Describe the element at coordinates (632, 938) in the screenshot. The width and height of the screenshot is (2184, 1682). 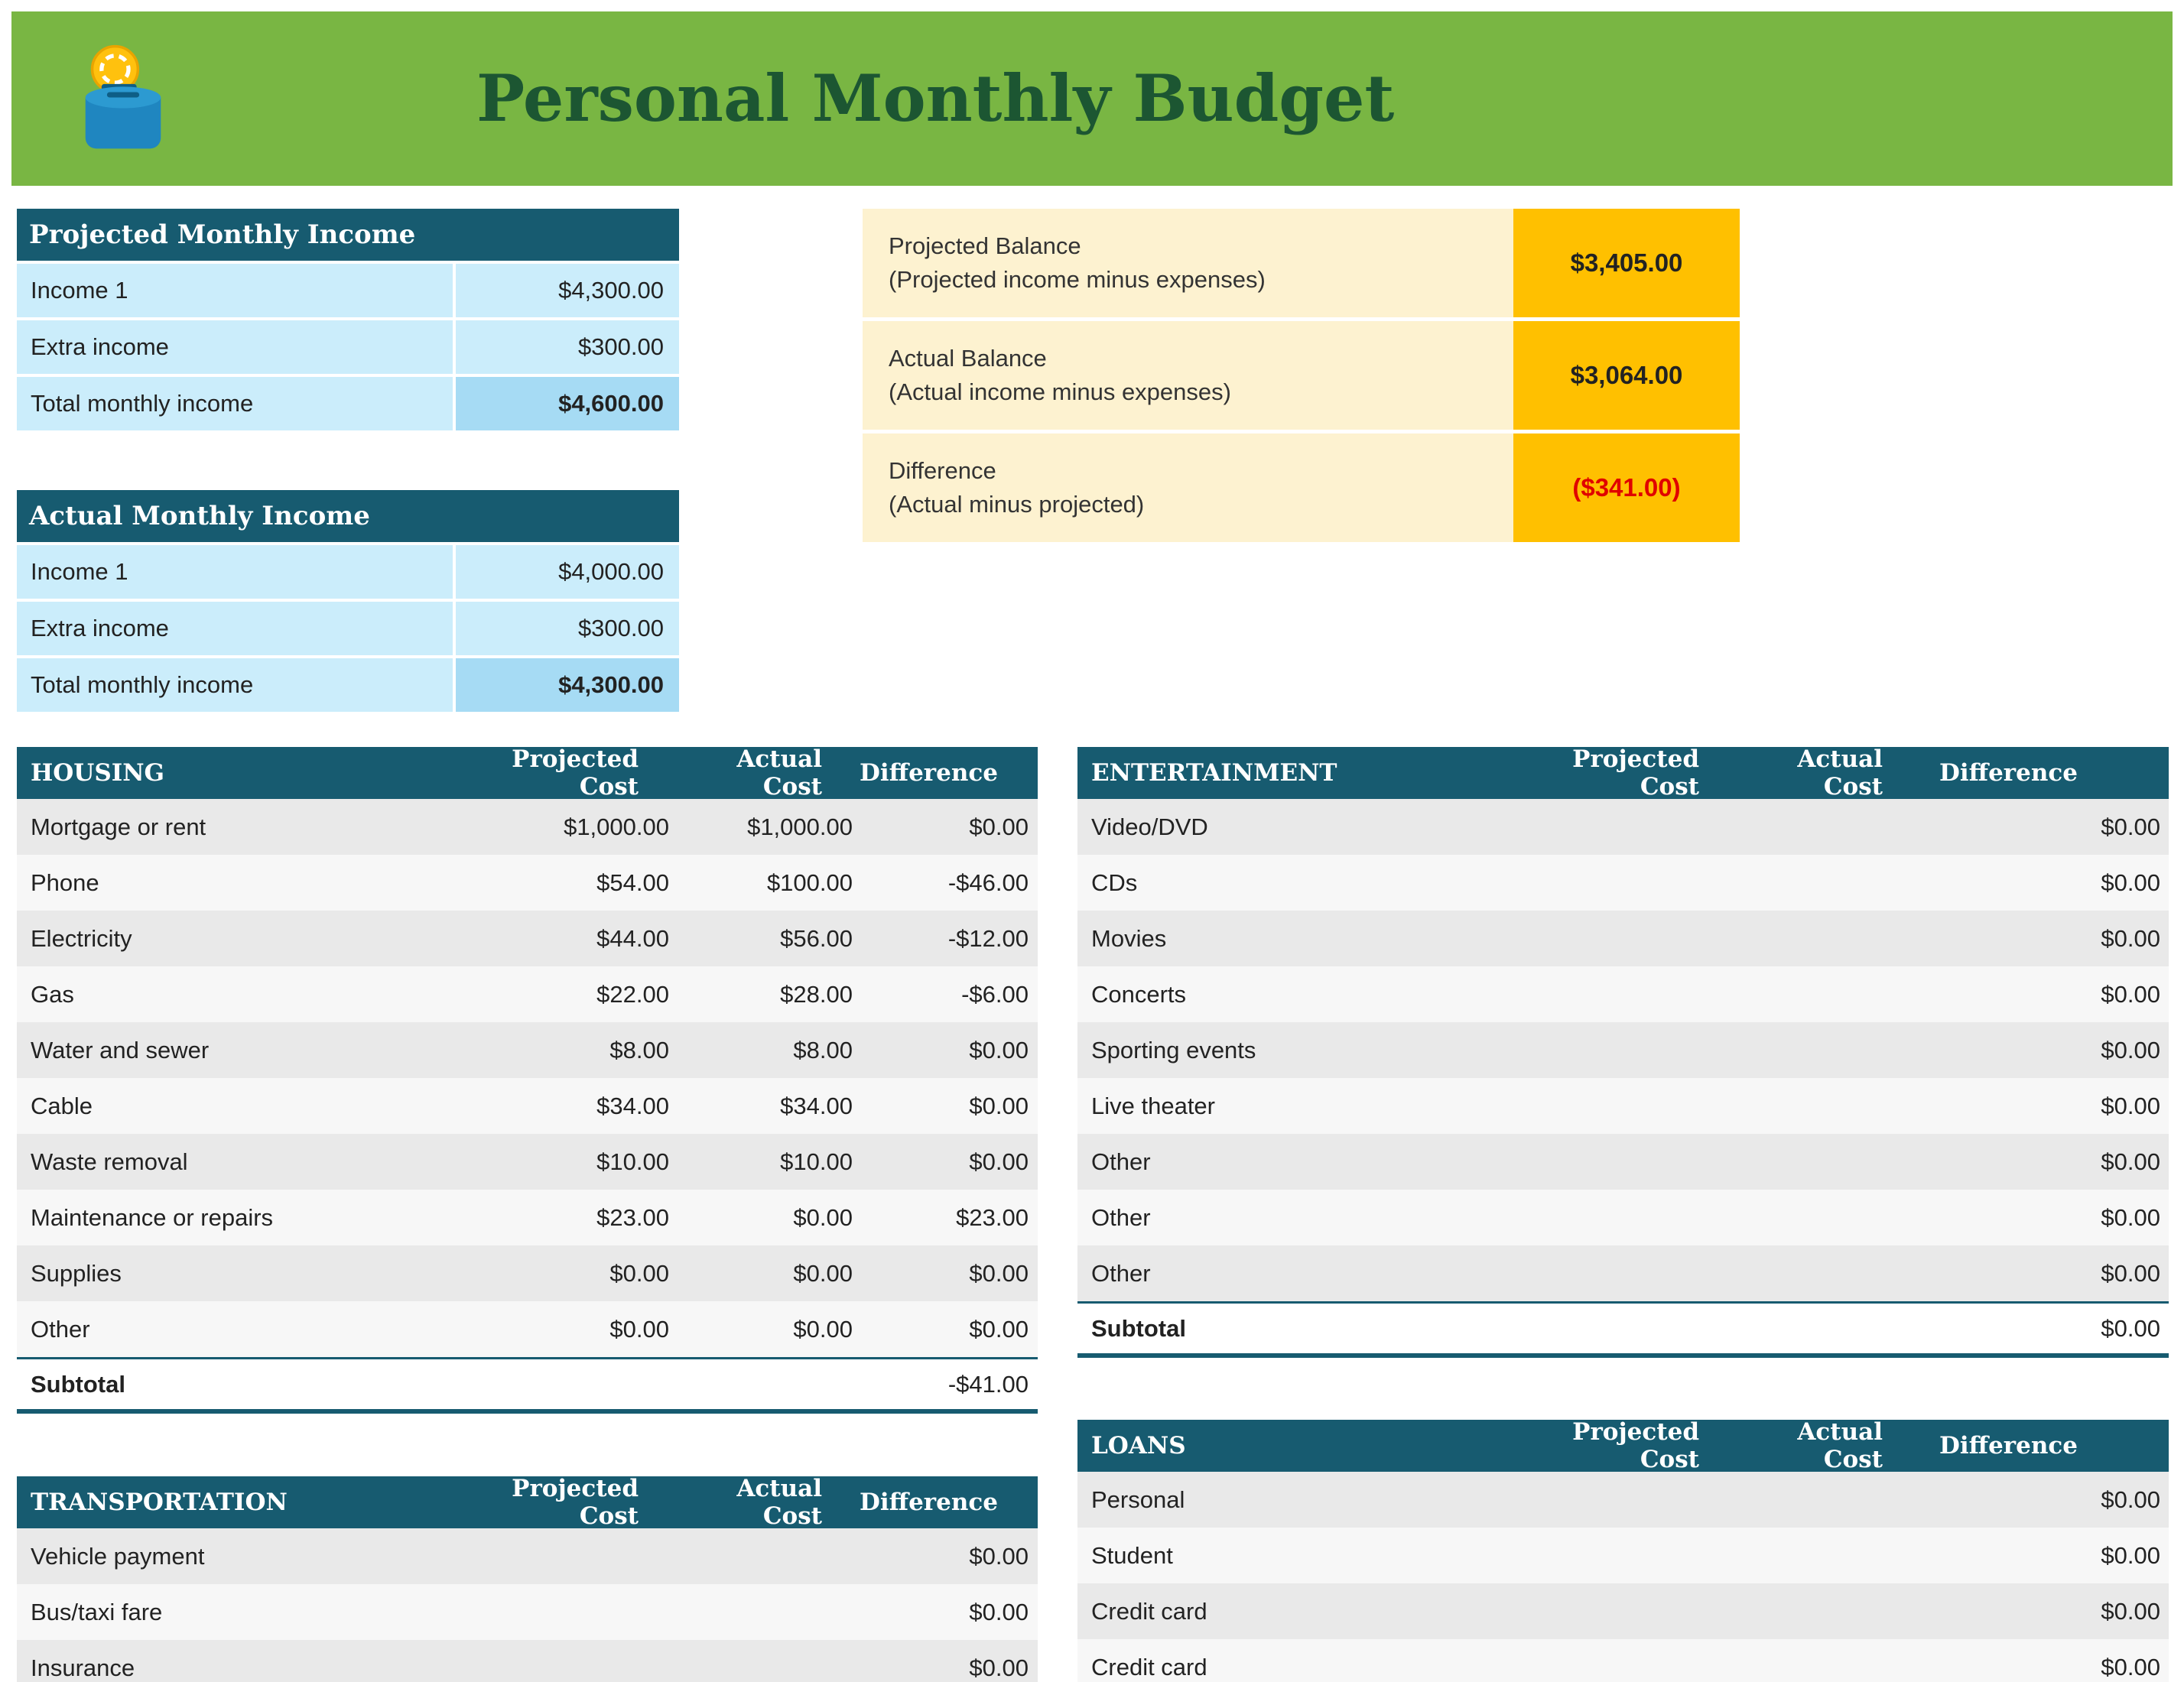
I see `row-projected: $44.00` at that location.